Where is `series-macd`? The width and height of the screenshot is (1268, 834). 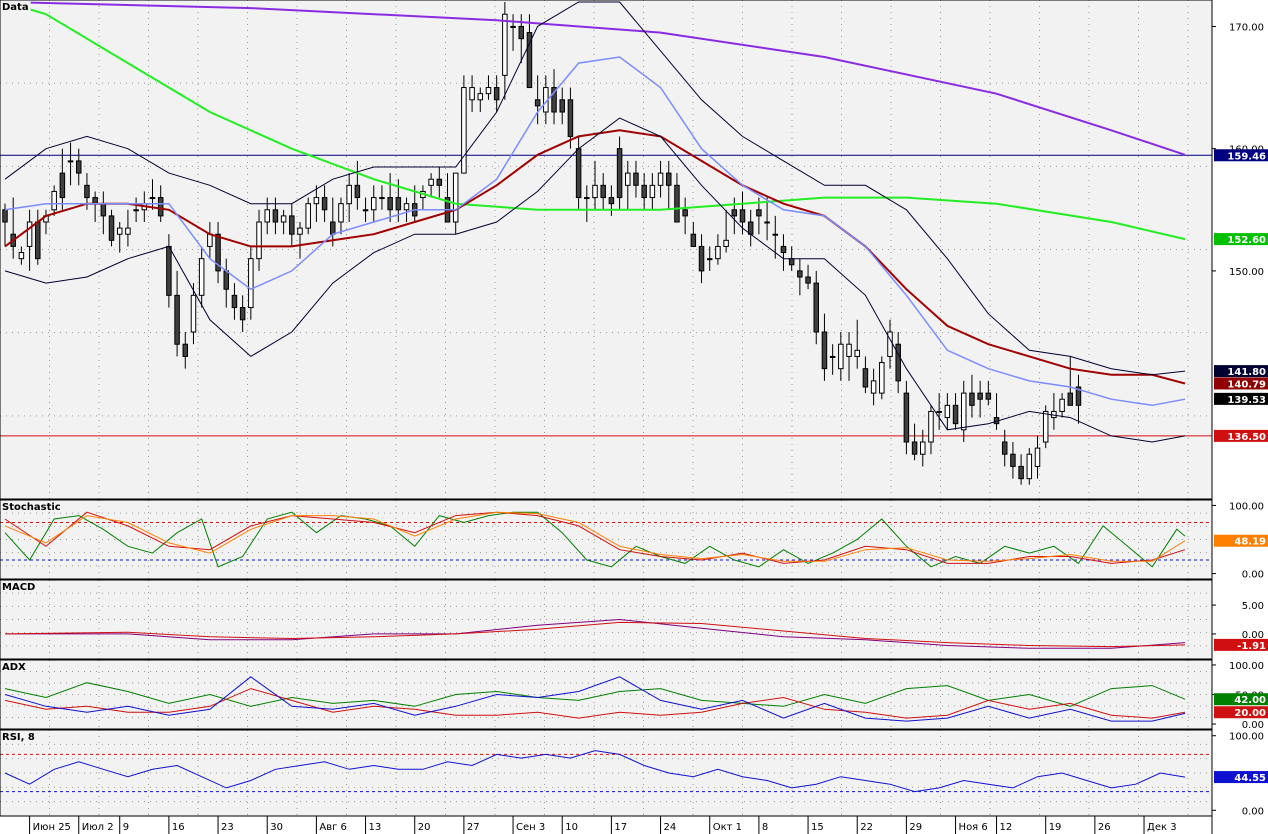
series-macd is located at coordinates (595, 633).